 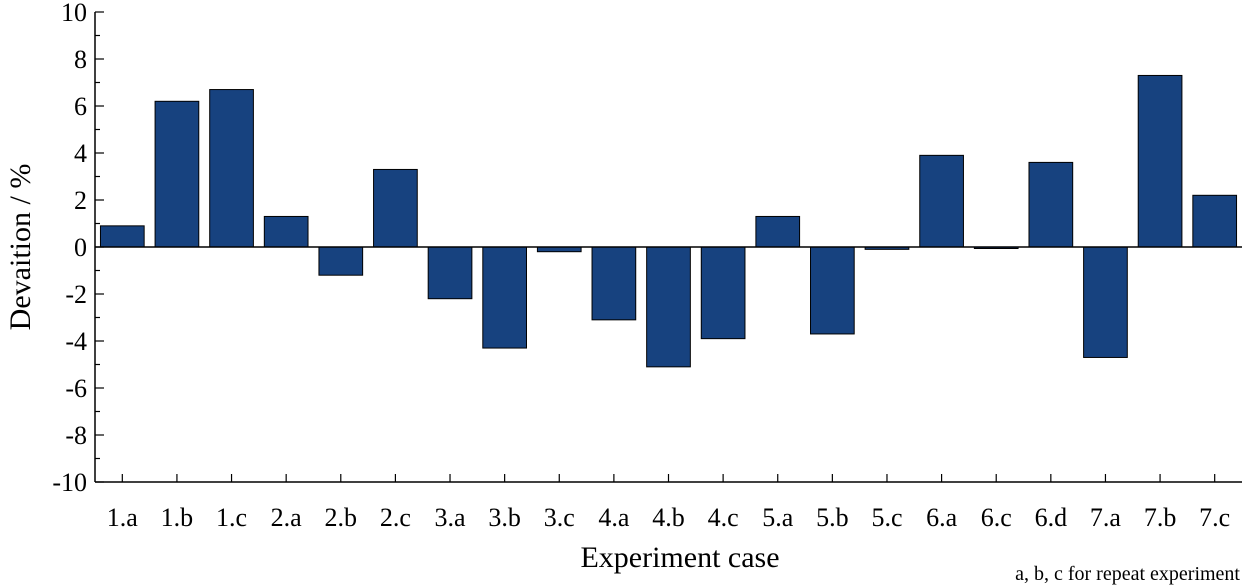 I want to click on bar-7.c, so click(x=1215, y=221).